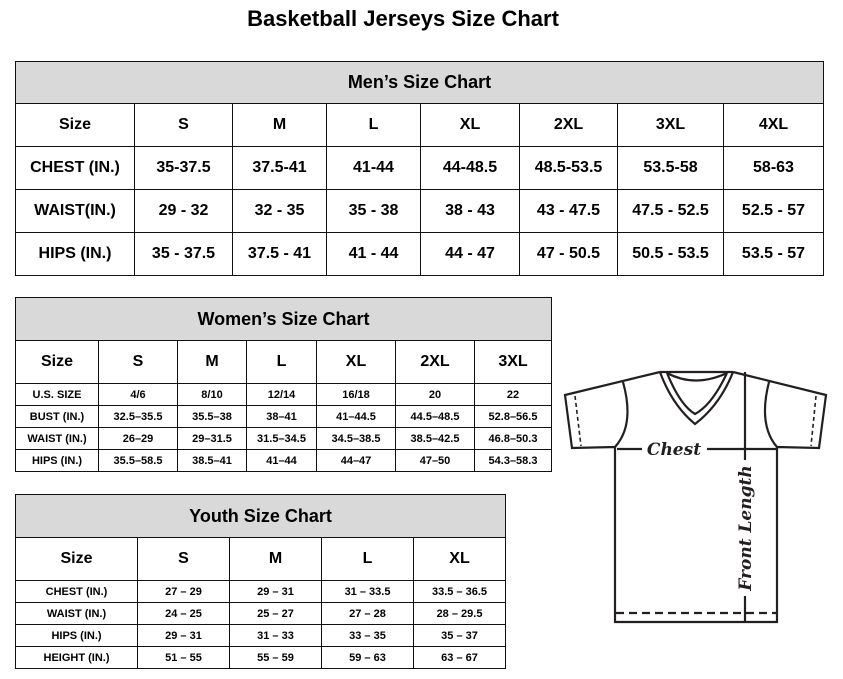  I want to click on table-cell: 41–44, so click(281, 460).